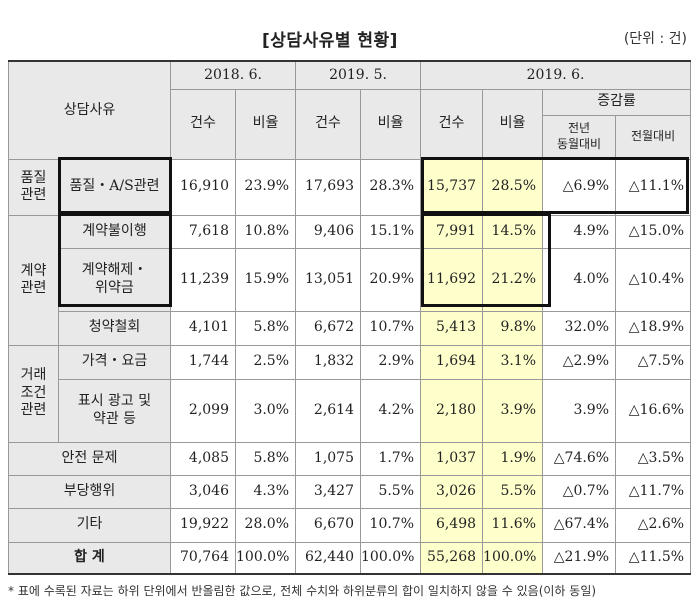 This screenshot has width=699, height=605. I want to click on cell-count-2019-05: 17,693, so click(328, 187).